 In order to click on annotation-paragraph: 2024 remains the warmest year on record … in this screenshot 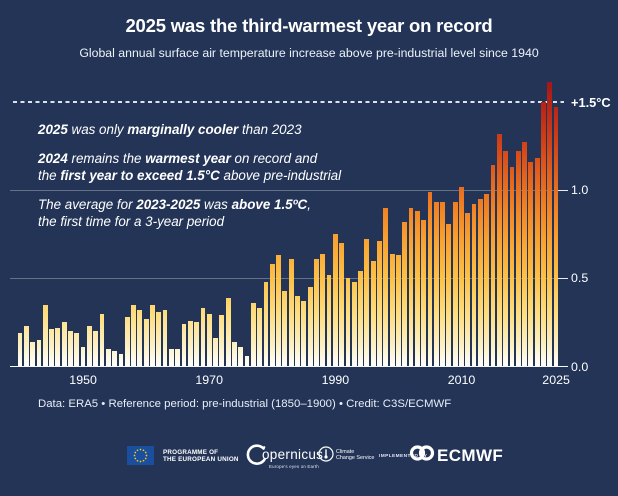, I will do `click(208, 167)`.